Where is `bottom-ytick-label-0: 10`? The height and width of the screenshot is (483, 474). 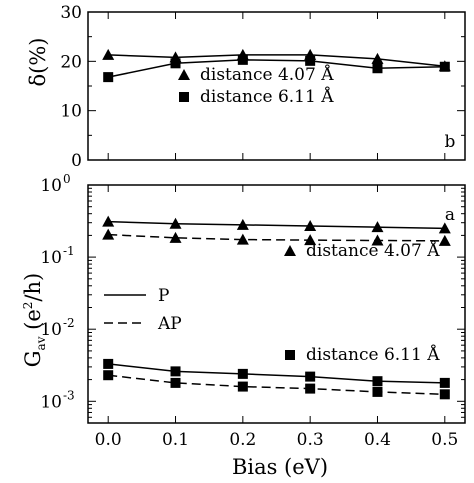
bottom-ytick-label-0: 10 is located at coordinates (51, 402).